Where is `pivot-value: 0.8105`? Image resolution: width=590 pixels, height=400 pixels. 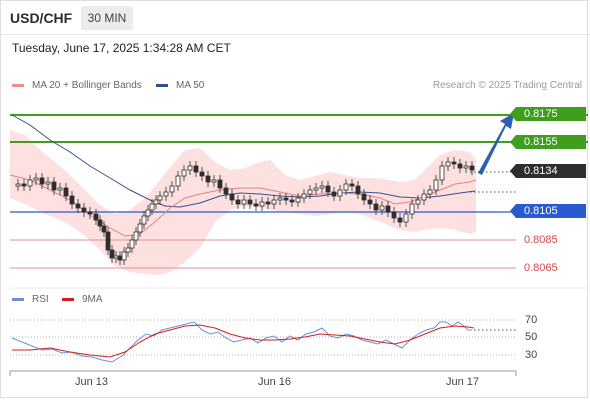 pivot-value: 0.8105 is located at coordinates (541, 211).